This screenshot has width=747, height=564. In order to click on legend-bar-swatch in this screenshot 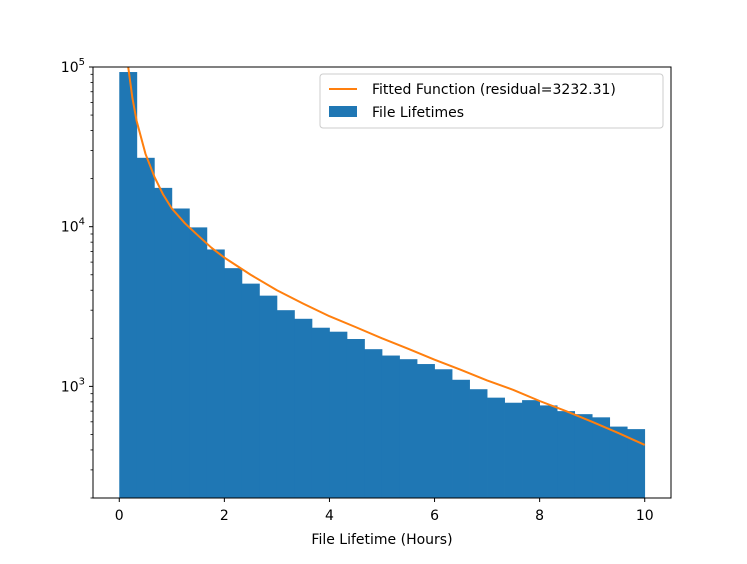, I will do `click(343, 111)`.